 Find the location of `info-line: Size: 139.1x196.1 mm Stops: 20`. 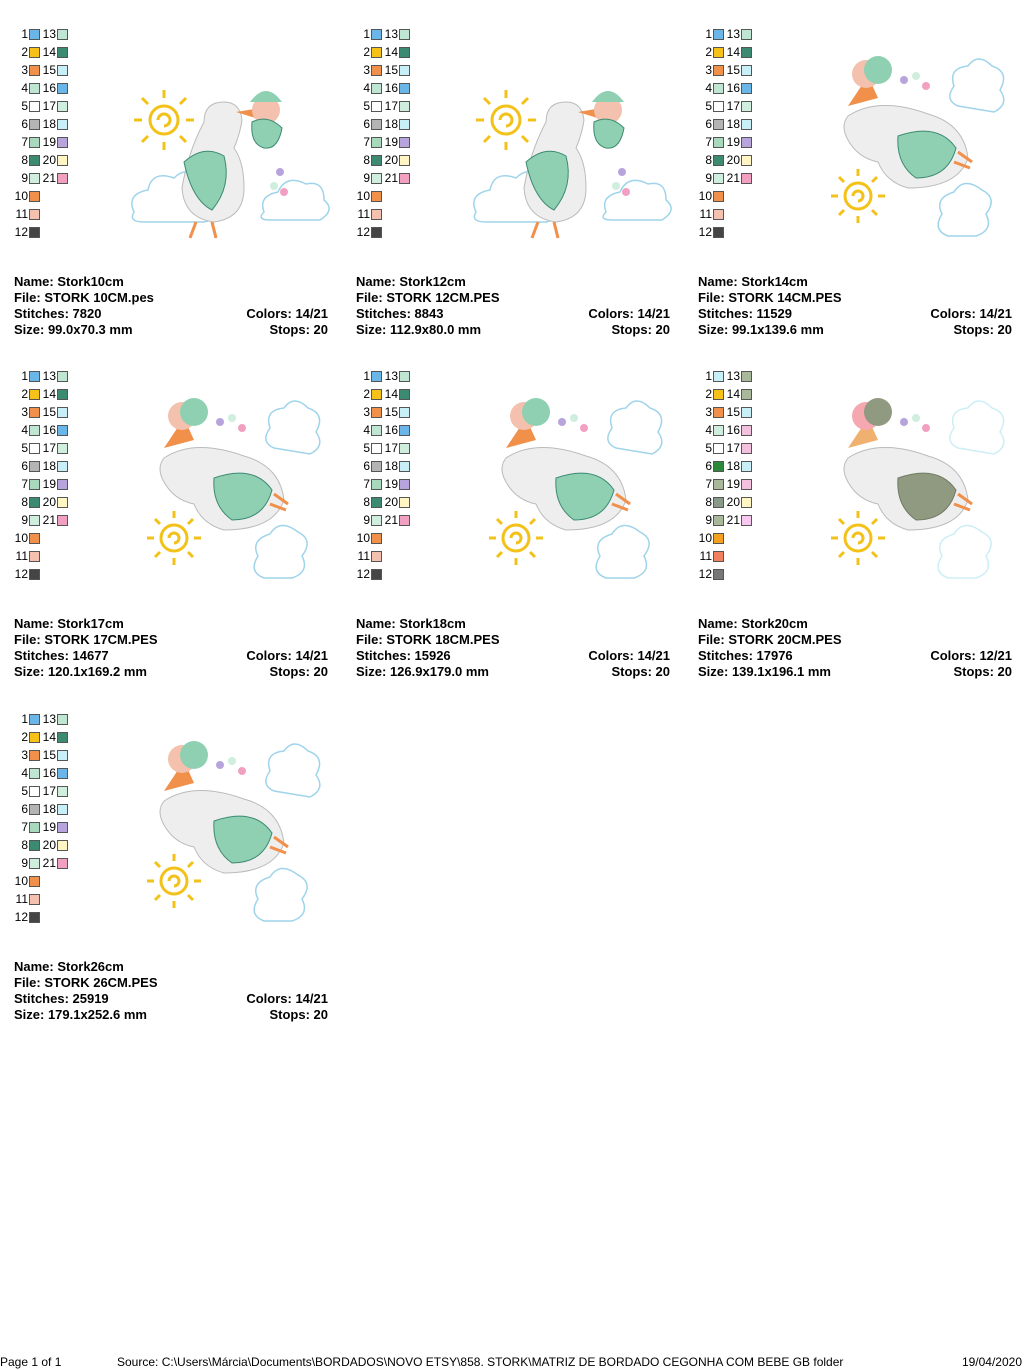

info-line: Size: 139.1x196.1 mm Stops: 20 is located at coordinates (855, 672).